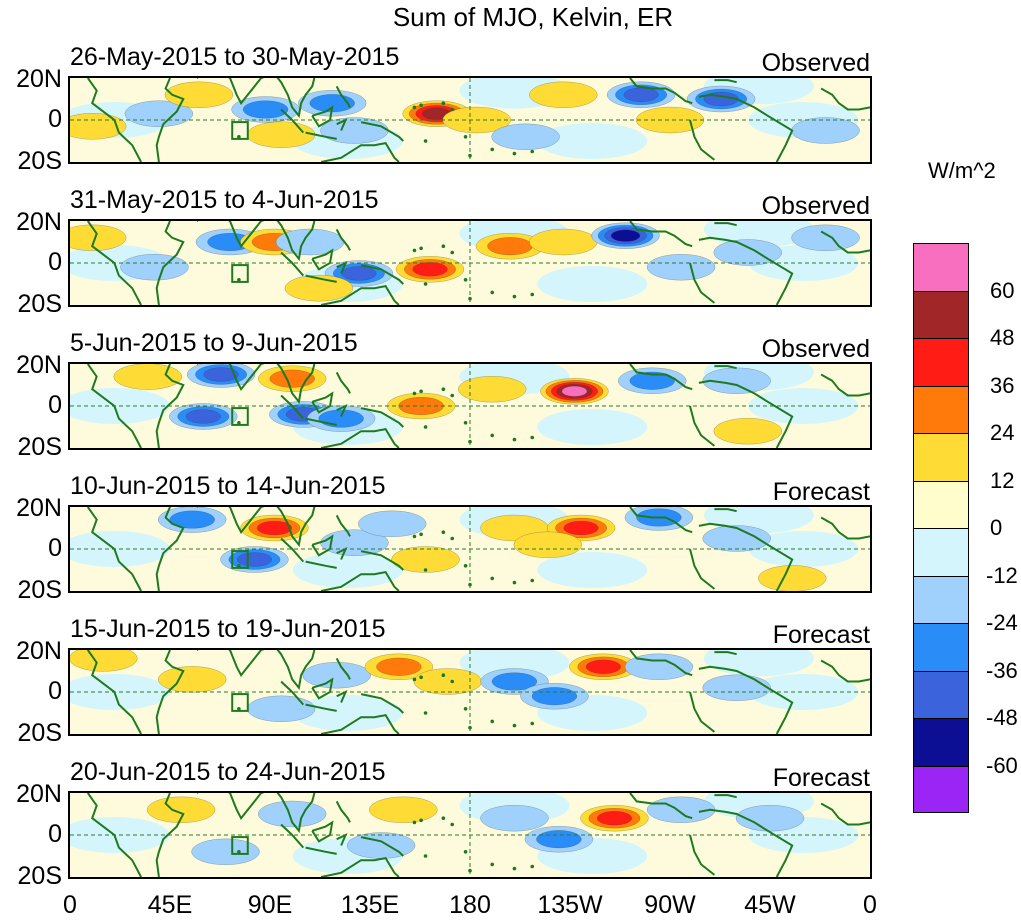 This screenshot has height=921, width=1021. I want to click on colorbar-level-label: 60, so click(1002, 290).